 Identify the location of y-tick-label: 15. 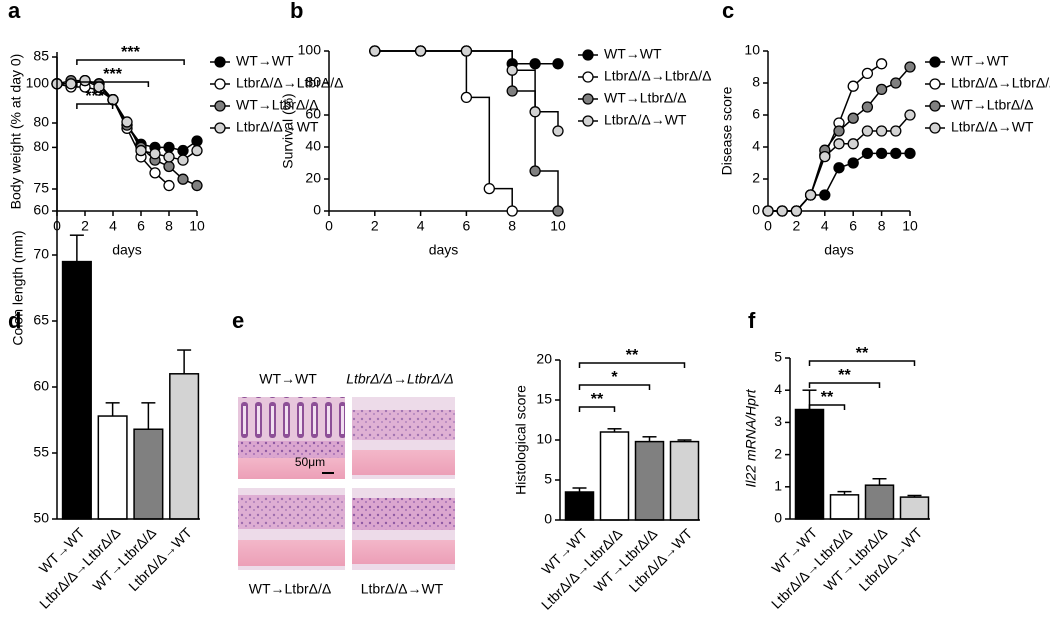
(544, 399).